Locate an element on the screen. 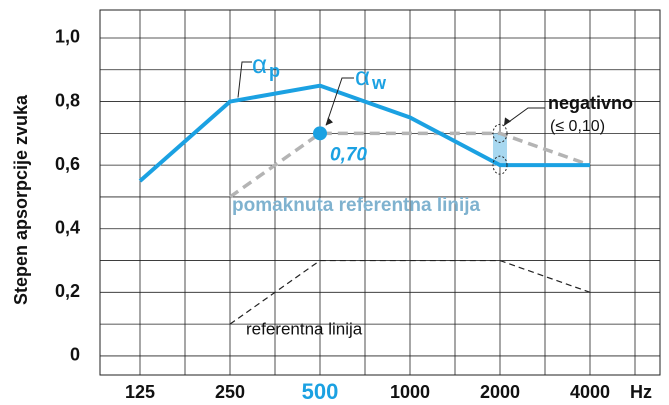  alpha-w-value: 0,70 is located at coordinates (348, 154).